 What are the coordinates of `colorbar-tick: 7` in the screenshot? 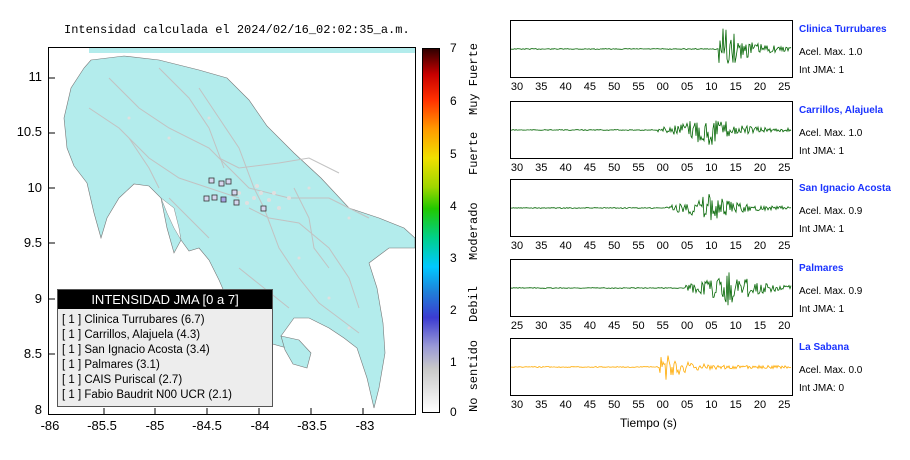 It's located at (453, 48).